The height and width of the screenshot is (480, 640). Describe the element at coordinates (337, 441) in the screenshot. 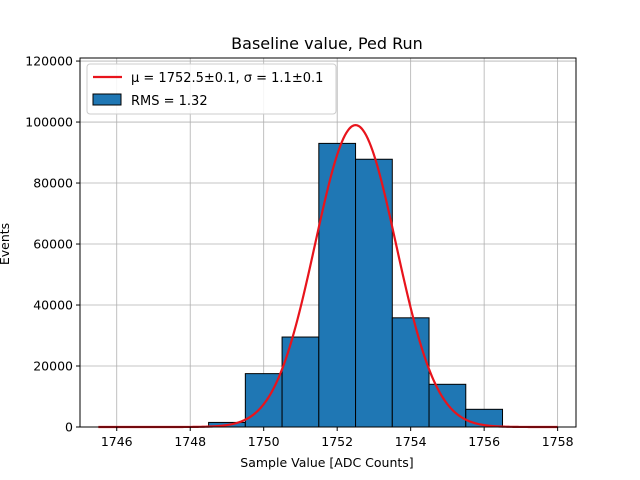

I see `x-tick-label: 1752` at that location.